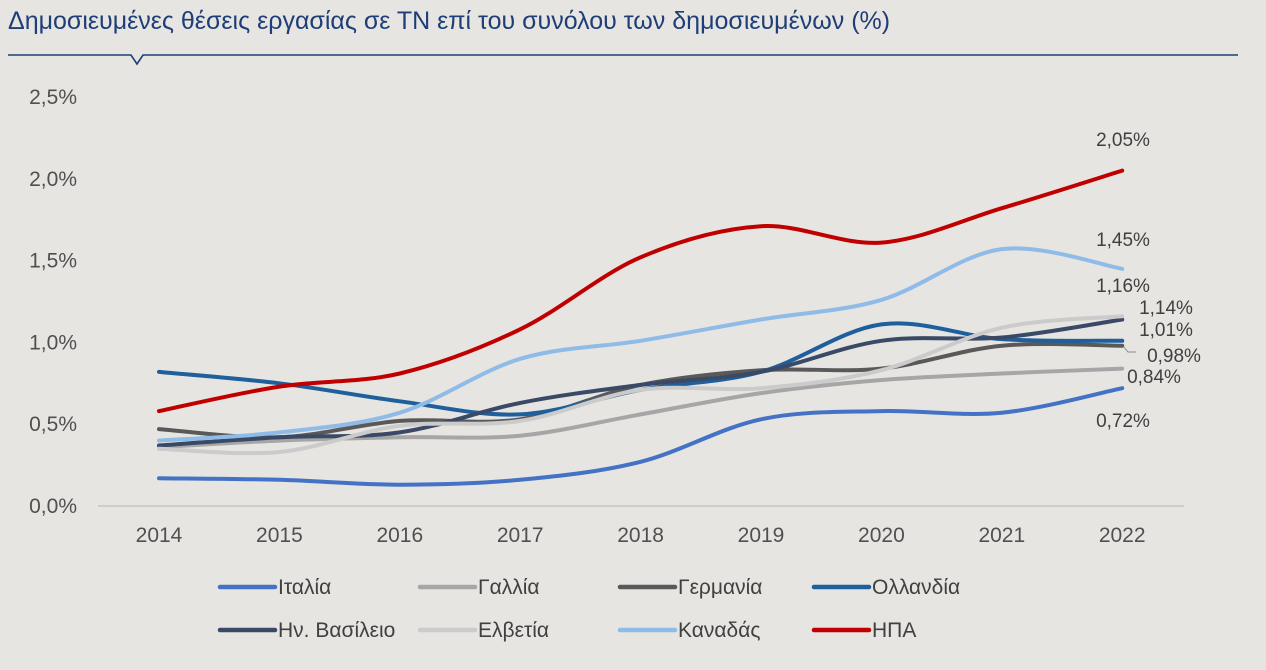 Image resolution: width=1266 pixels, height=670 pixels. Describe the element at coordinates (1154, 377) in the screenshot. I see `data-label: 0,84%` at that location.